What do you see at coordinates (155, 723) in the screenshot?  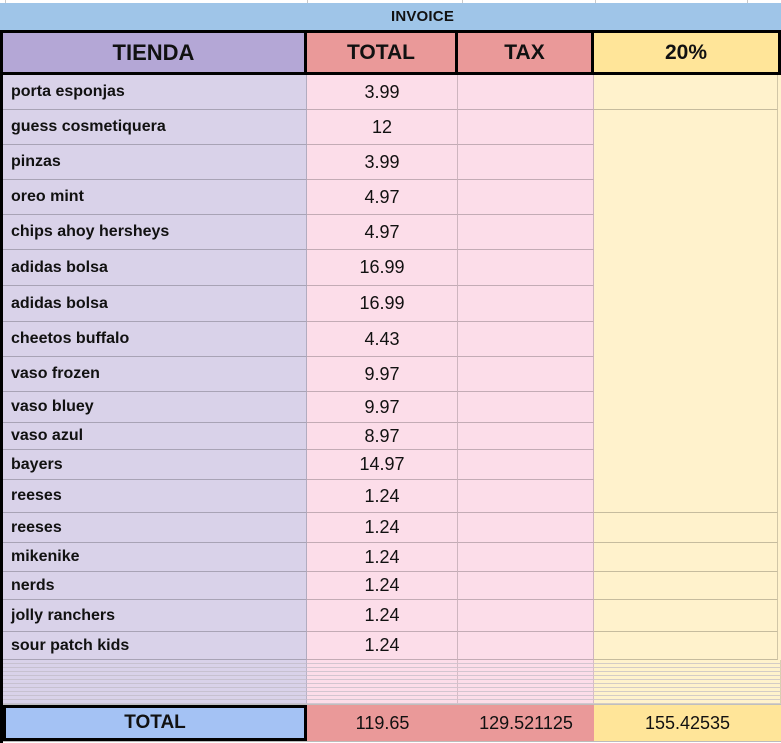 I see `footer-total-label-cell: TOTAL` at bounding box center [155, 723].